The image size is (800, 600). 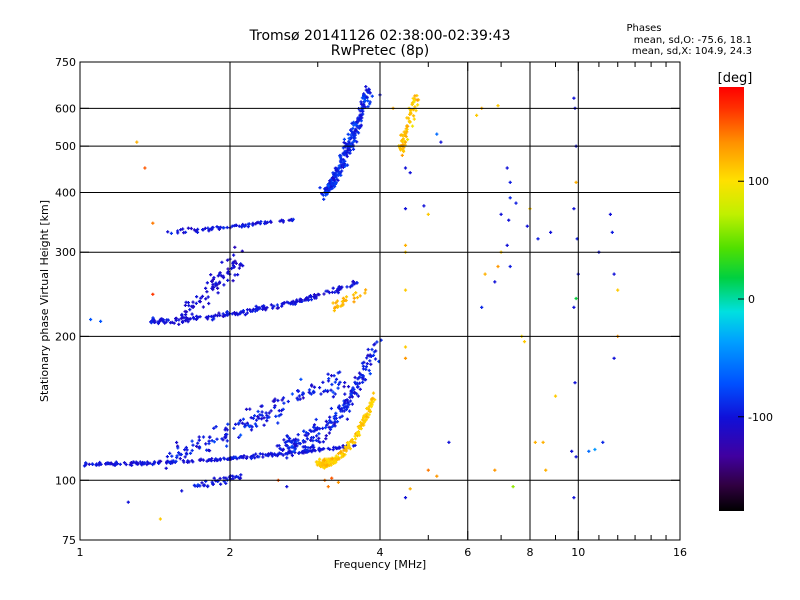 I want to click on y-tick-label: 500, so click(x=65, y=146).